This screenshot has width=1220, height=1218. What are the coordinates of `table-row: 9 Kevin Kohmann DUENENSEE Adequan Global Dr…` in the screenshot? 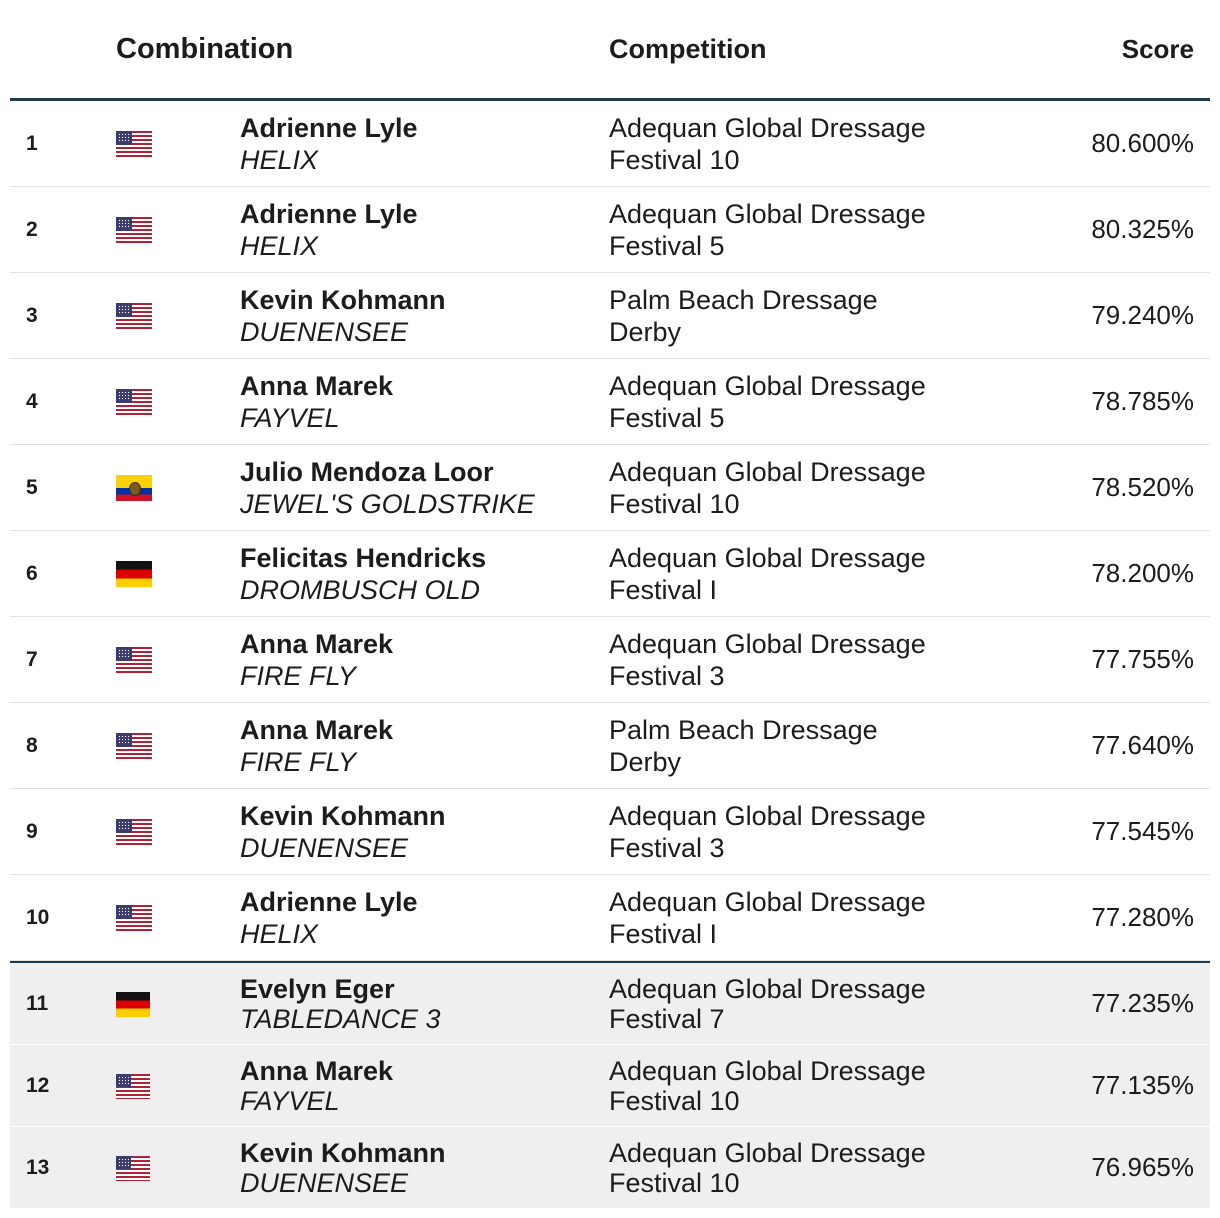 It's located at (610, 832).